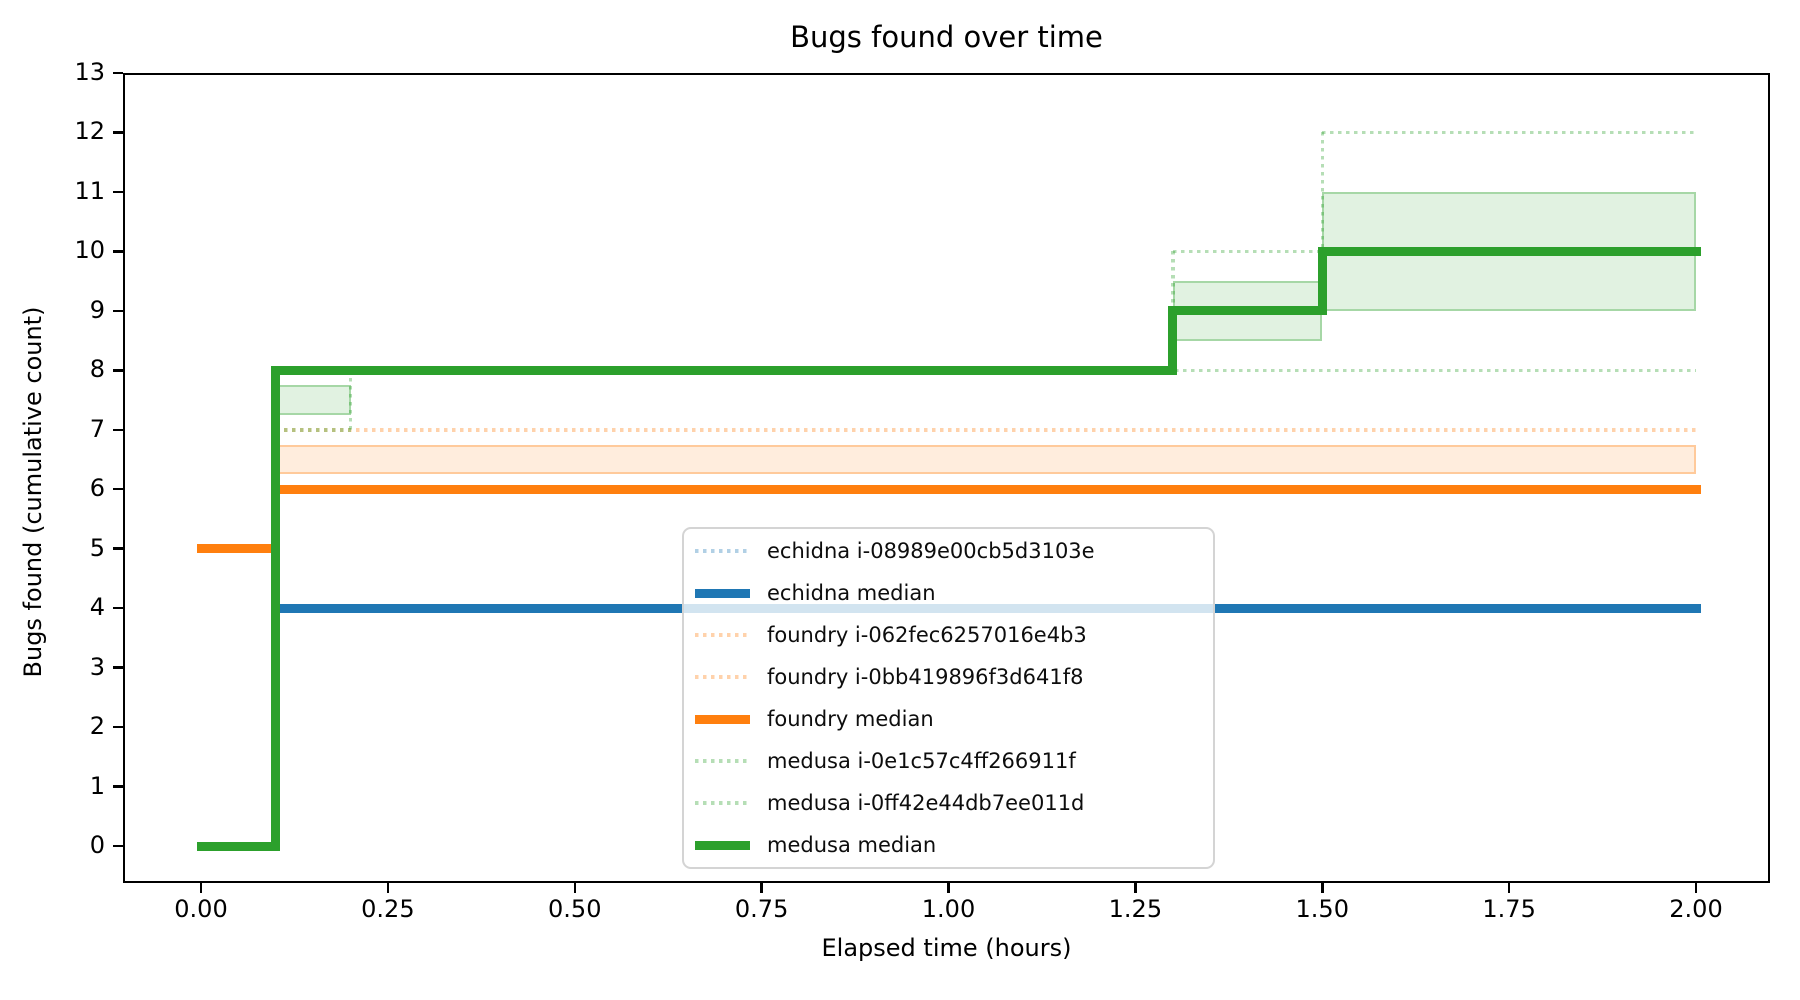 Image resolution: width=1800 pixels, height=1000 pixels. Describe the element at coordinates (948, 909) in the screenshot. I see `x-tick-label: 1.00` at that location.